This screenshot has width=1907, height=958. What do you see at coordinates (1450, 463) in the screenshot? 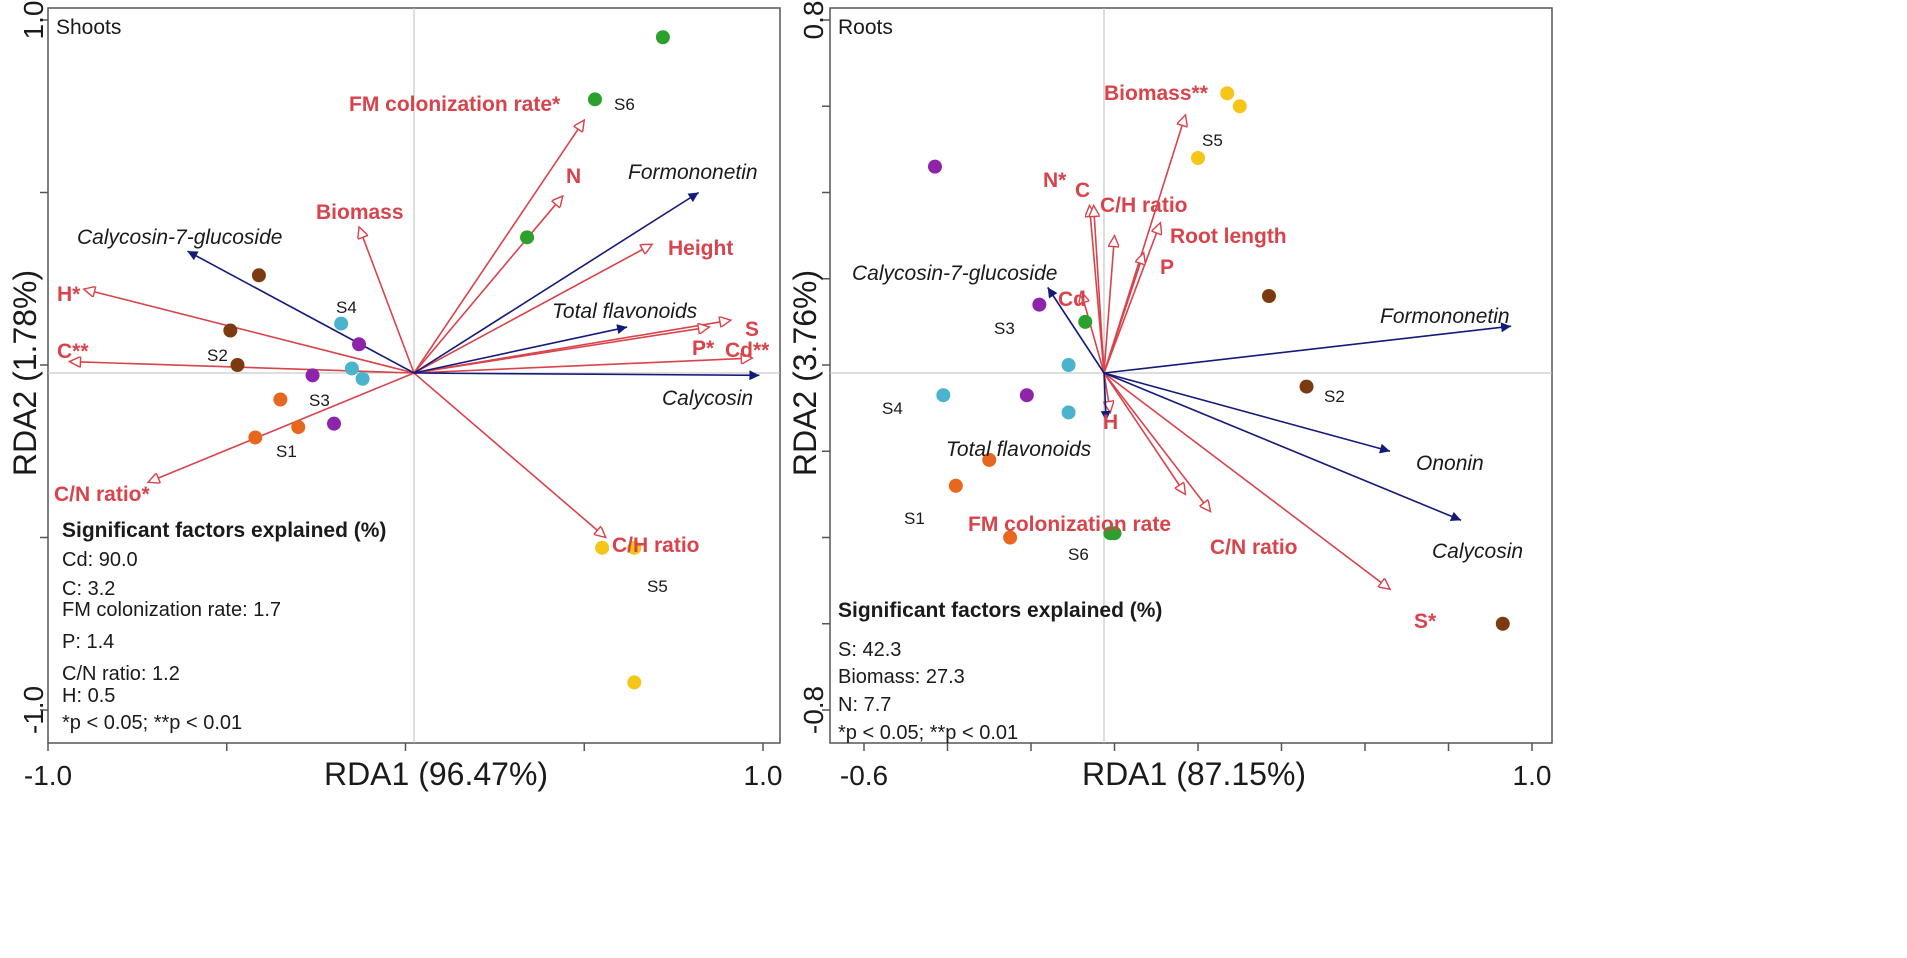
I see `roots-vector-label: Ononin` at bounding box center [1450, 463].